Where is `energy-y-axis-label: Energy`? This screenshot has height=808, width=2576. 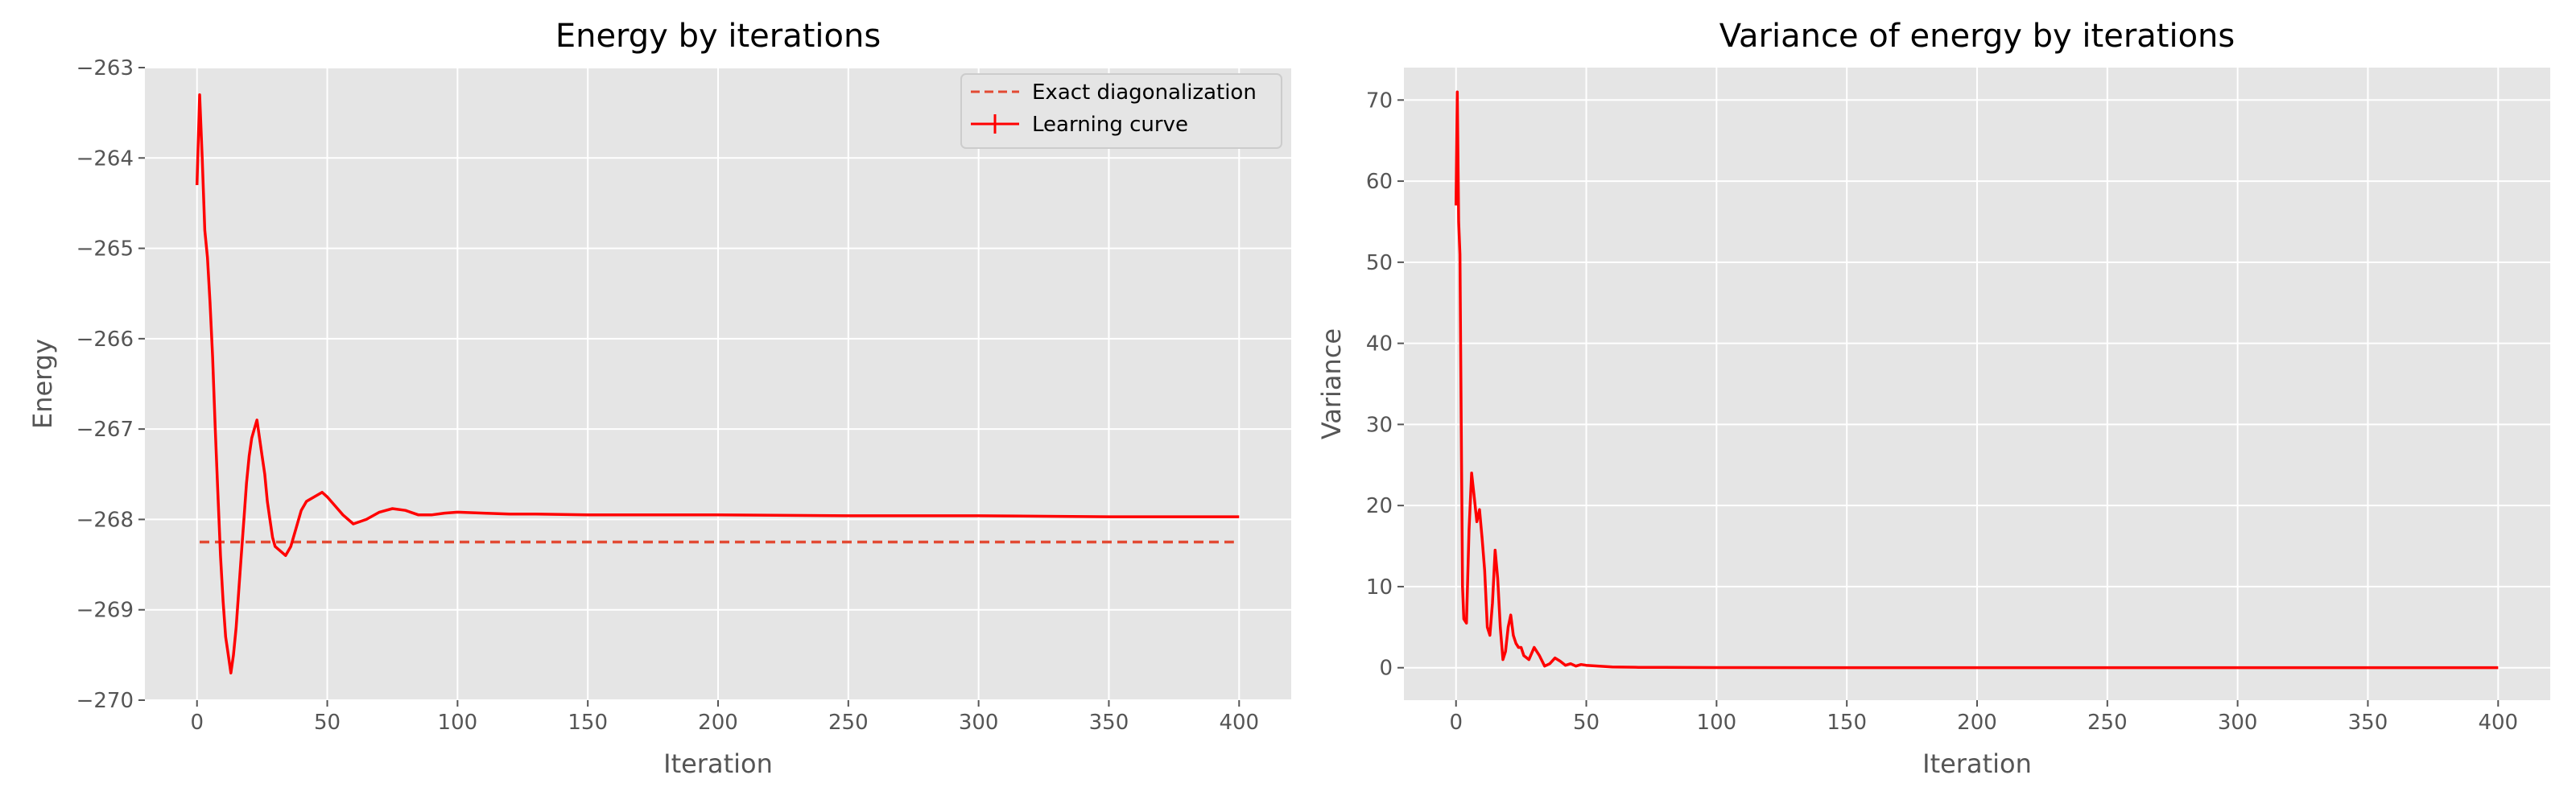
energy-y-axis-label: Energy is located at coordinates (42, 384).